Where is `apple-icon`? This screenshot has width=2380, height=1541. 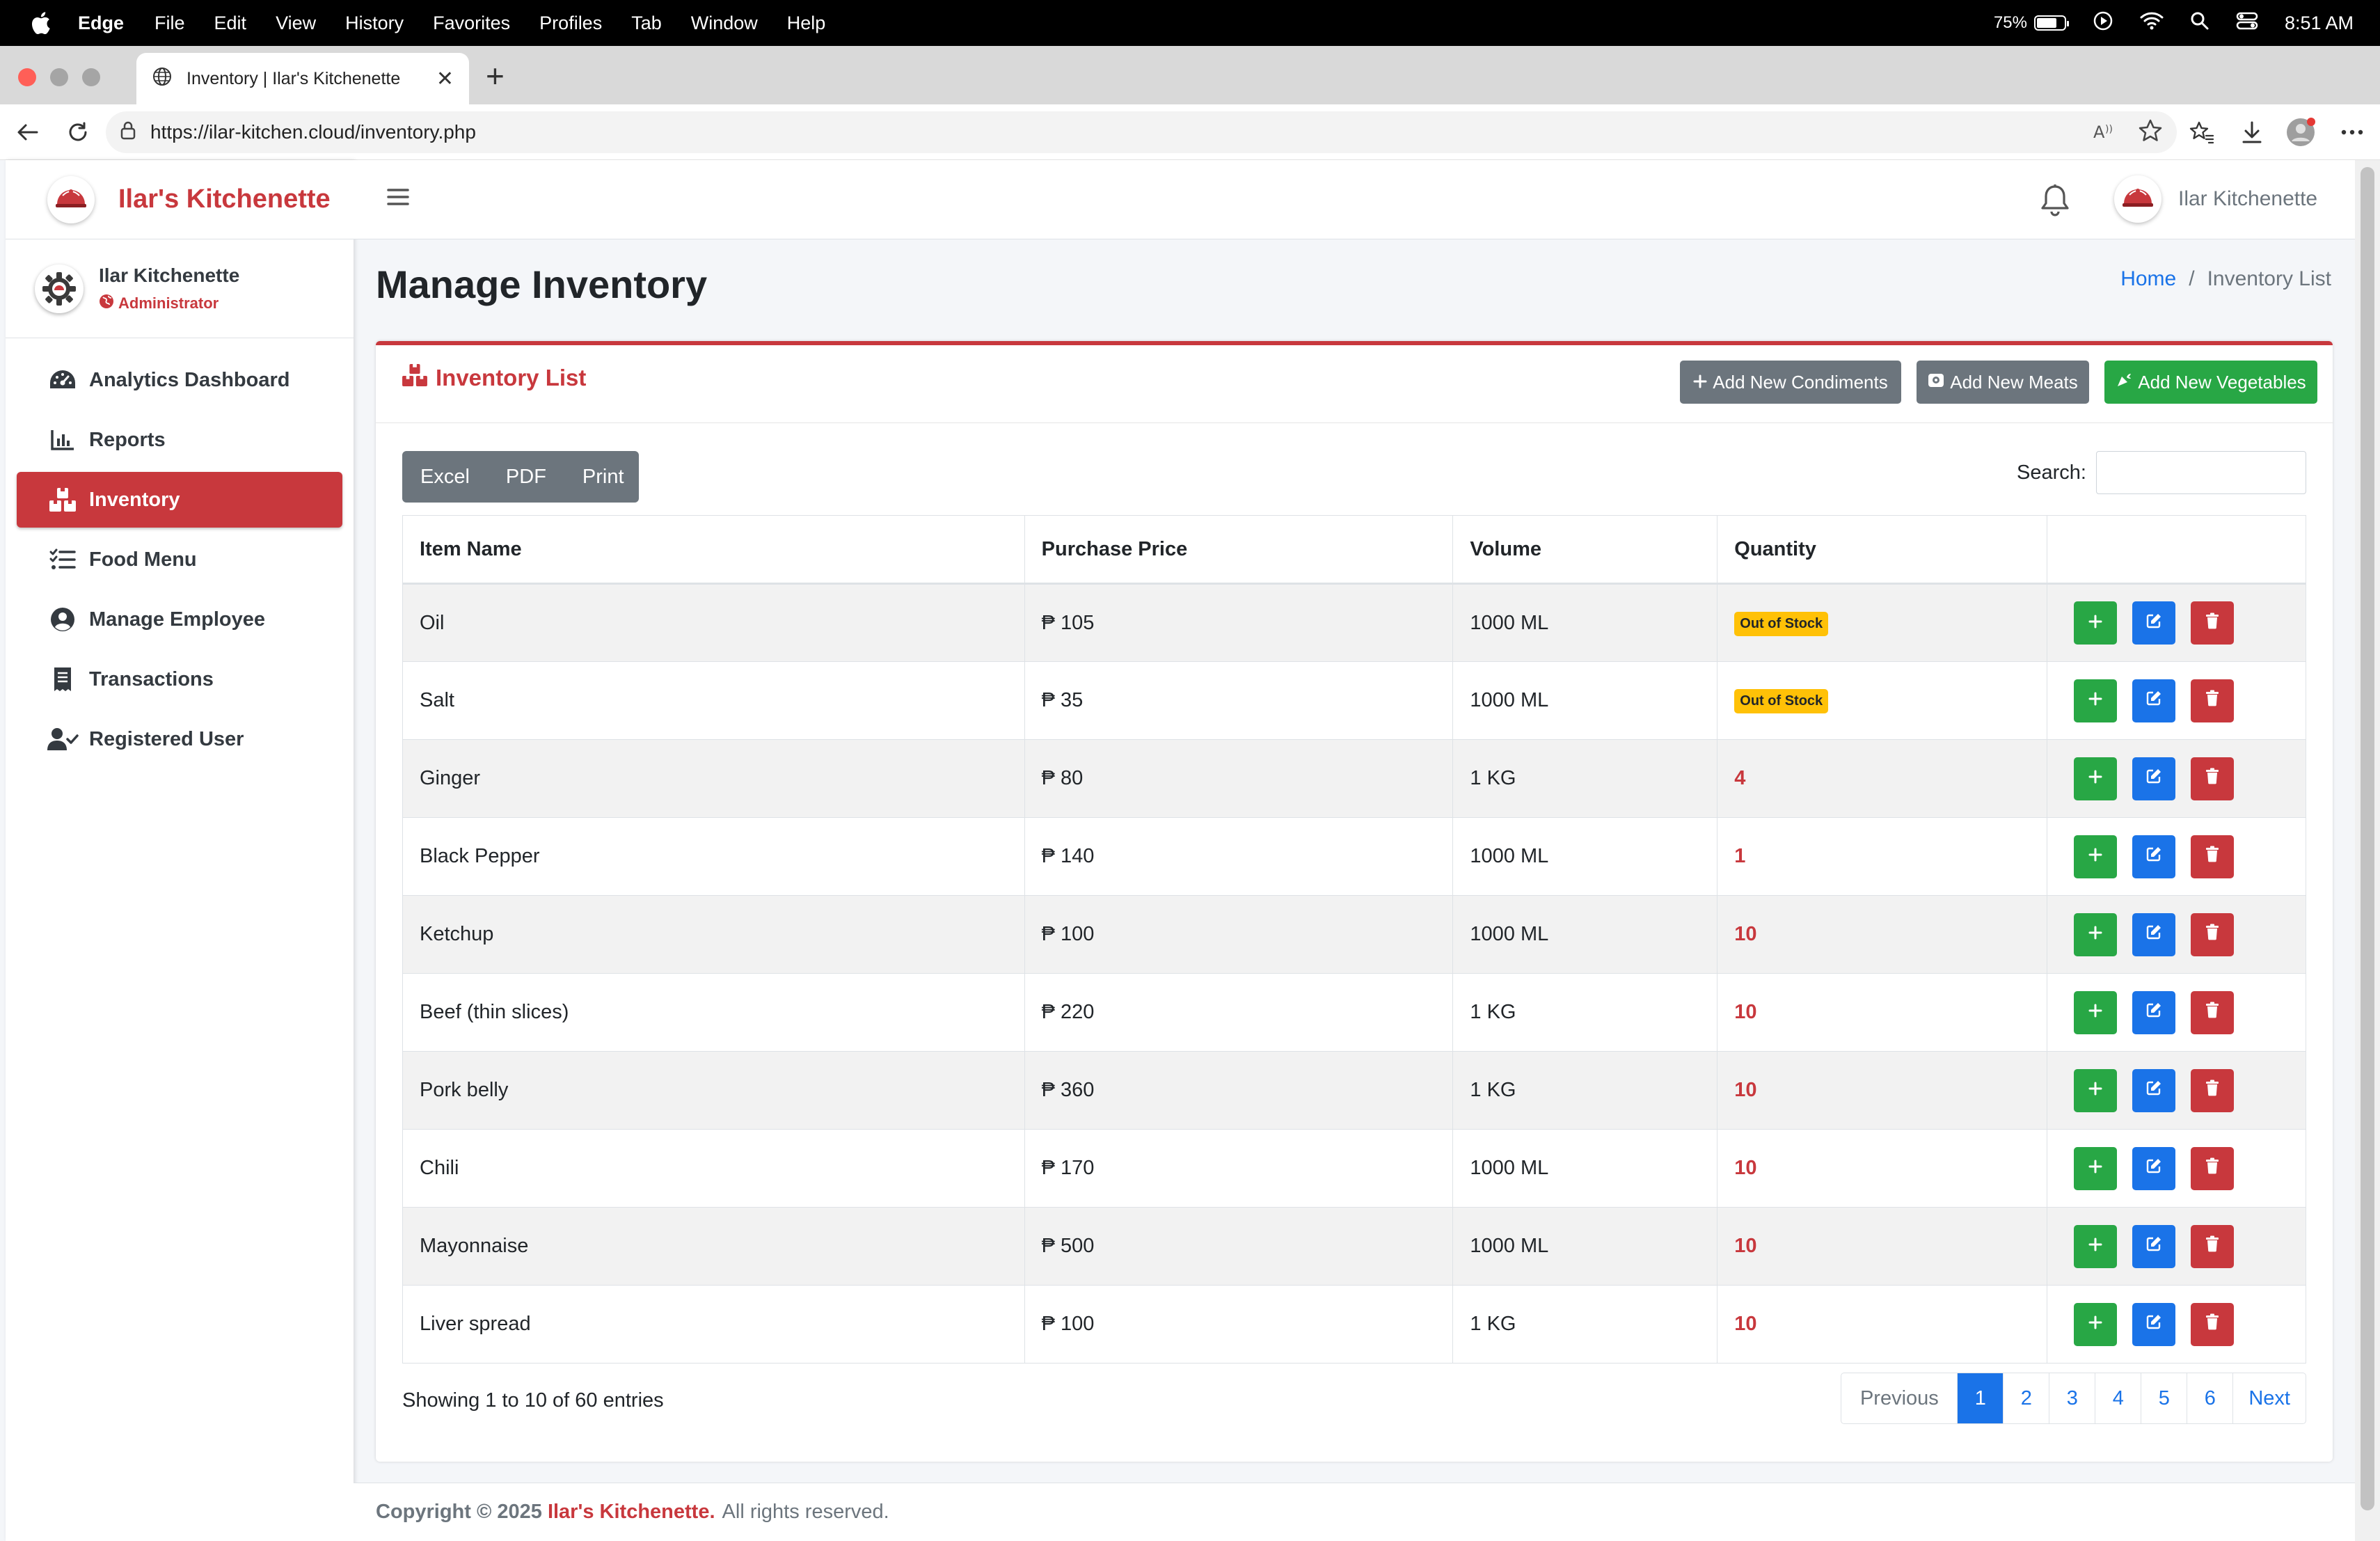
apple-icon is located at coordinates (40, 23).